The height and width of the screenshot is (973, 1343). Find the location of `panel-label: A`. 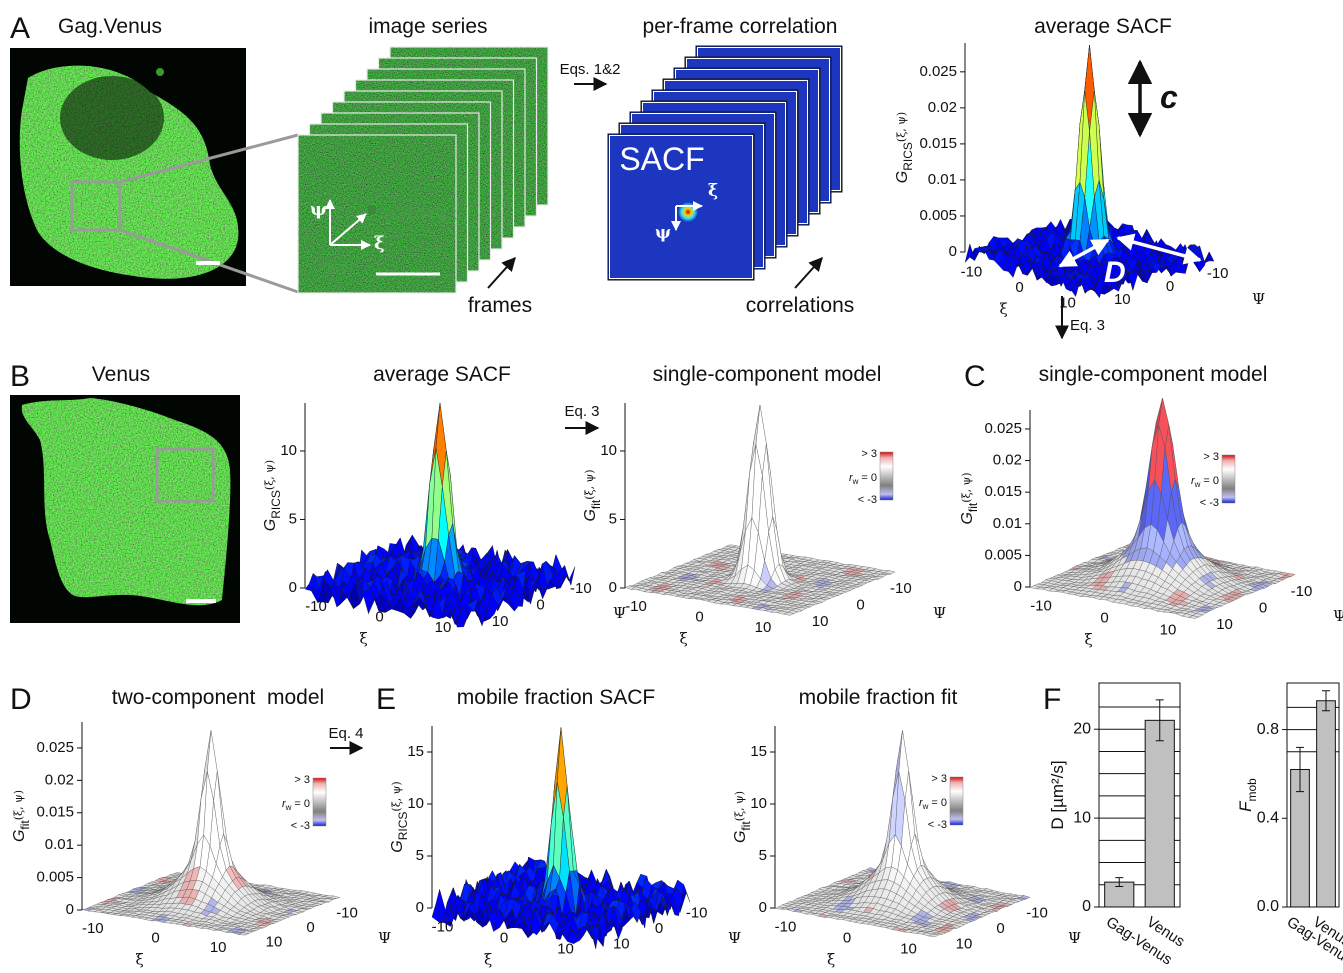

panel-label: A is located at coordinates (20, 28).